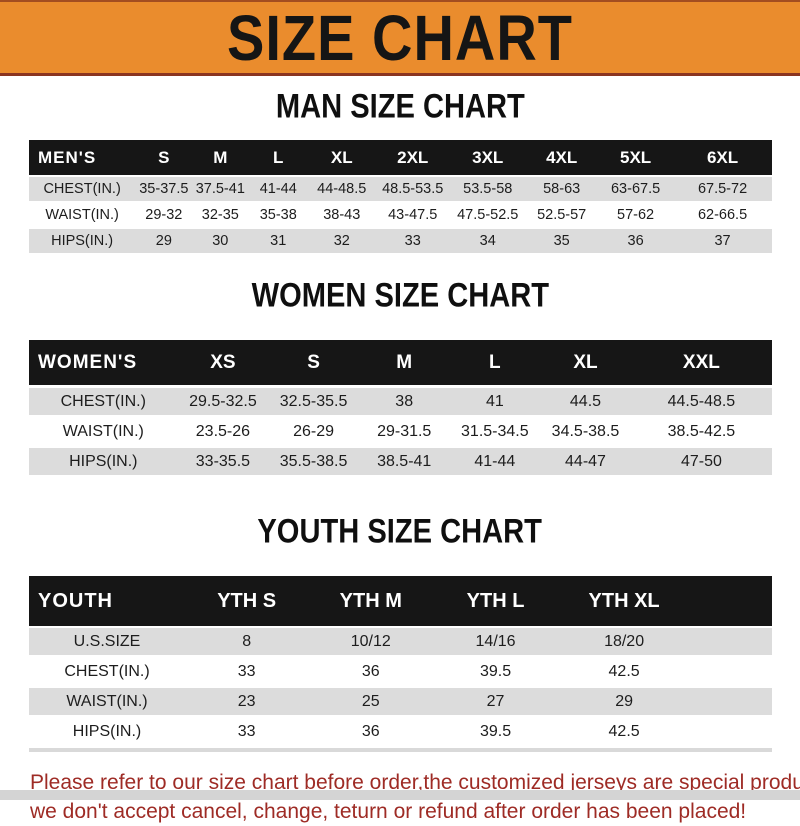 The image size is (800, 826). I want to click on women-header-row: WOMEN'S XS S M L XL XXL, so click(400, 364).